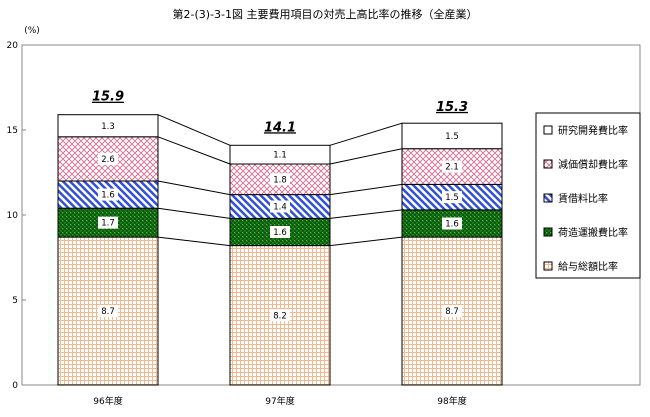 This screenshot has width=650, height=417. I want to click on y-axis-unit-label: (%), so click(32, 31).